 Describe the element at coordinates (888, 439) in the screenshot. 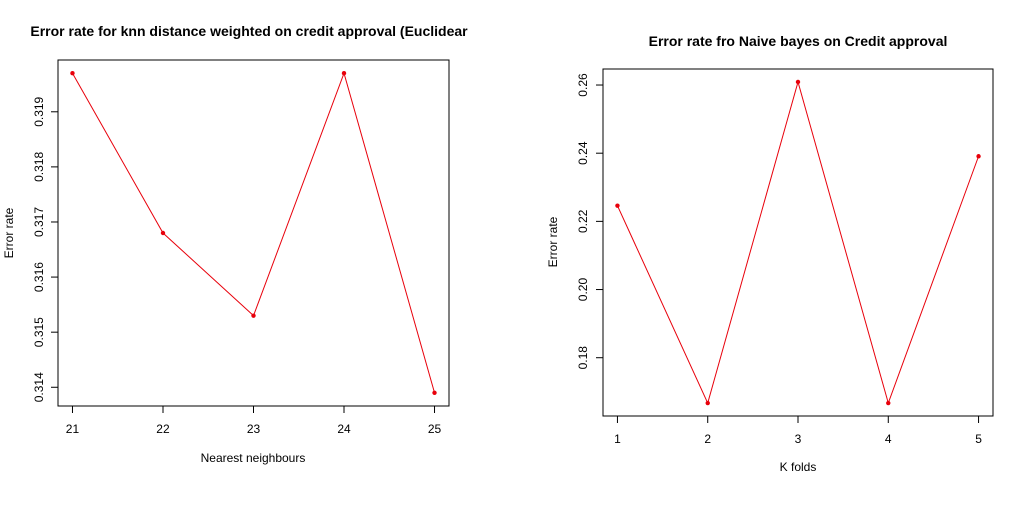

I see `x-tick-label: 4` at that location.